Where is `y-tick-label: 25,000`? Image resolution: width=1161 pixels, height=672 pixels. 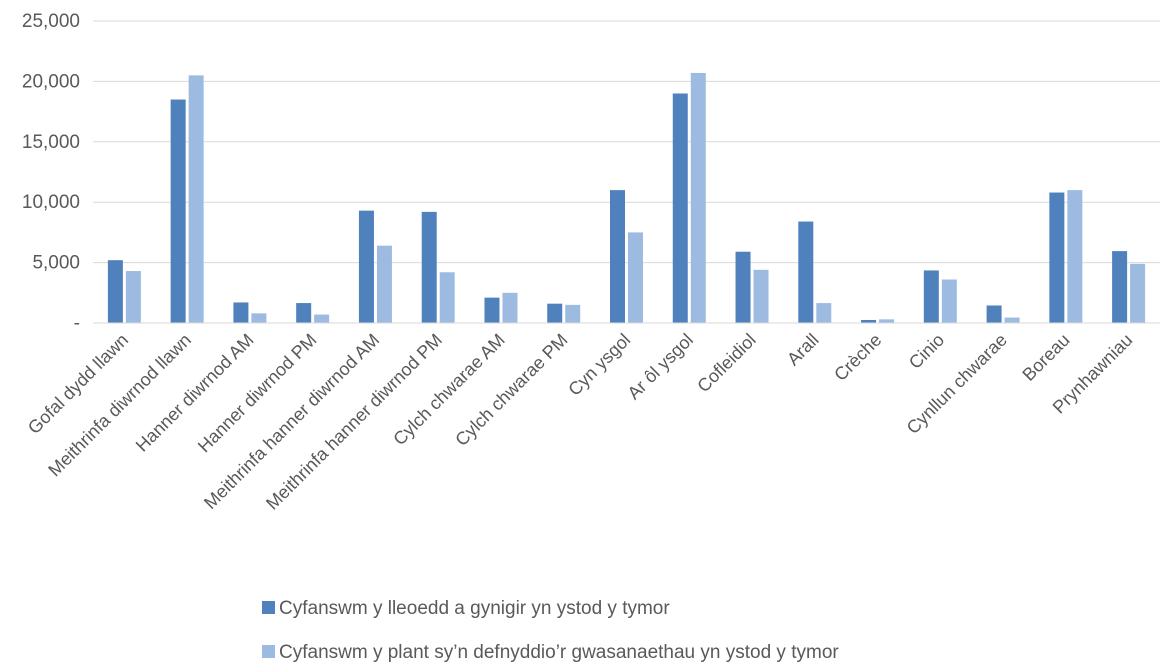 y-tick-label: 25,000 is located at coordinates (51, 21).